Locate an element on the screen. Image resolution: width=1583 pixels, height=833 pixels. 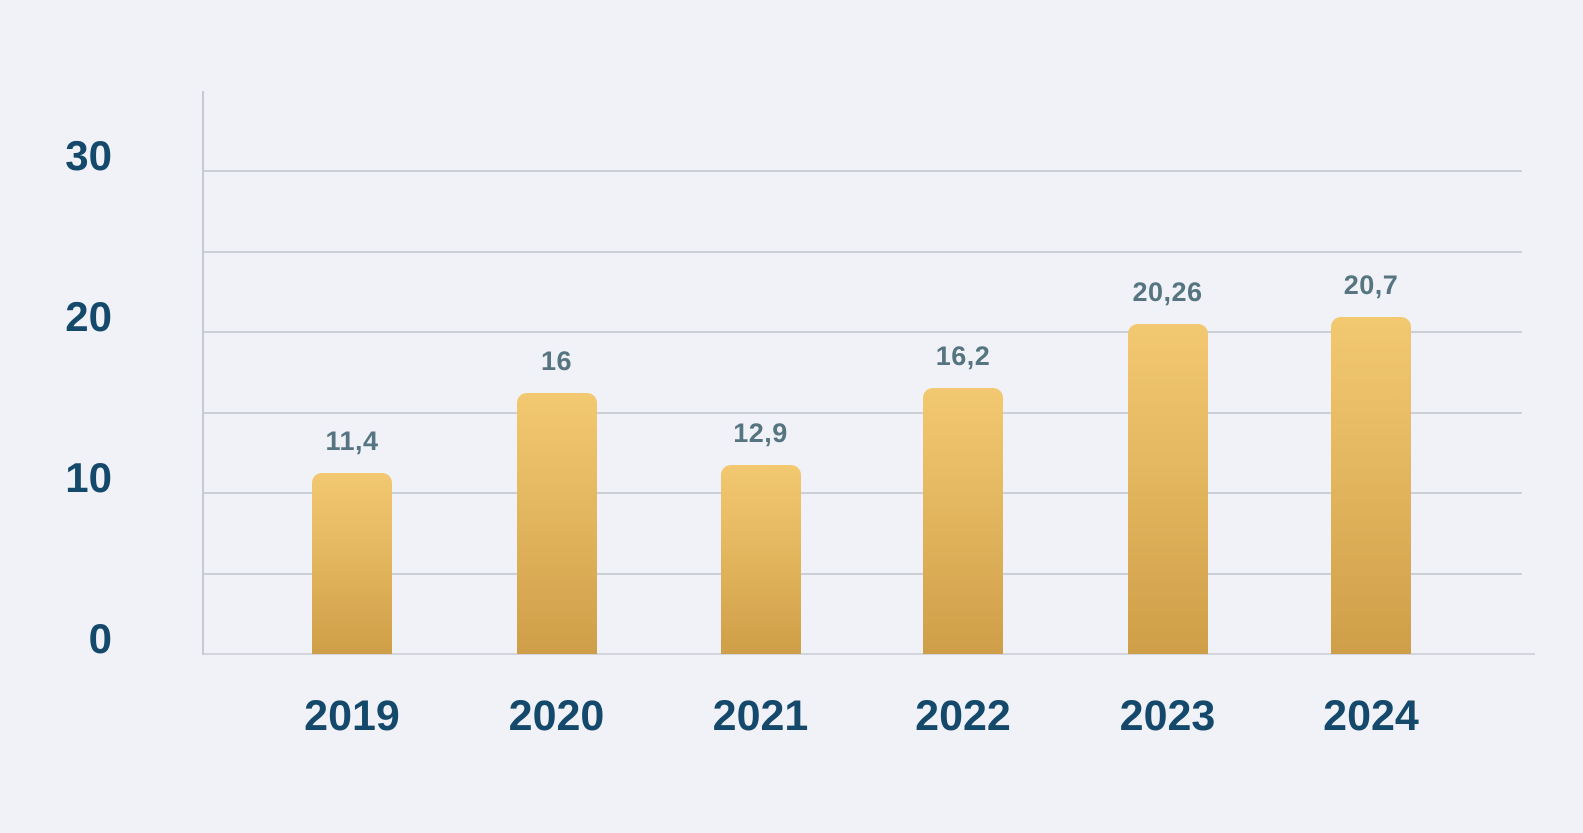
y-axis-tick-label-20: 20 is located at coordinates (88, 317).